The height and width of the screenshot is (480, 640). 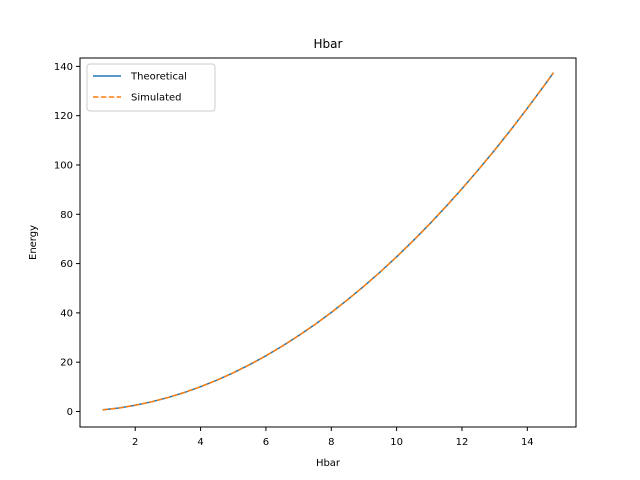 I want to click on x-axis: 2 4 6 8 10 12 14, so click(x=333, y=437).